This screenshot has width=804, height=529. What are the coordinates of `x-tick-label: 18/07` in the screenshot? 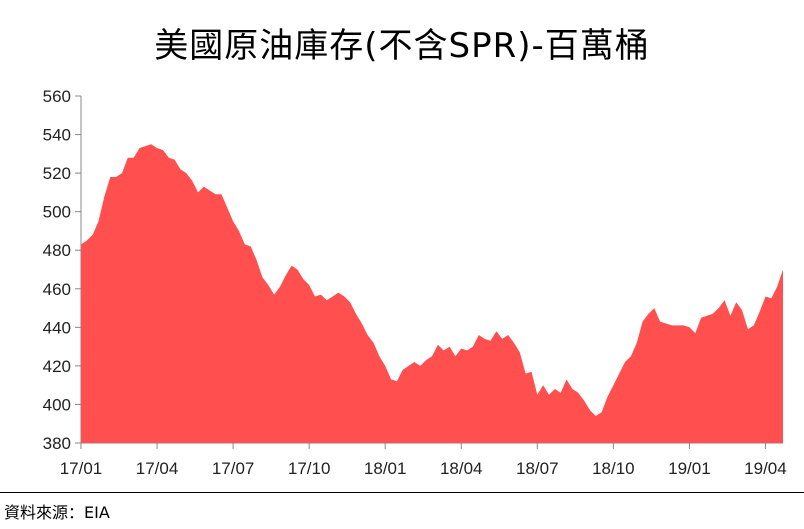 It's located at (537, 468).